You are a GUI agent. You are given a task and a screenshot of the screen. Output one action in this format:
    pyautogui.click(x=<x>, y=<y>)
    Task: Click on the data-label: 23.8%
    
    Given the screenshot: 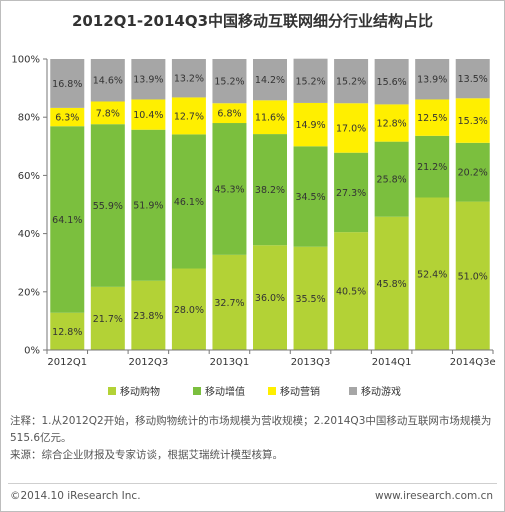 What is the action you would take?
    pyautogui.click(x=148, y=316)
    